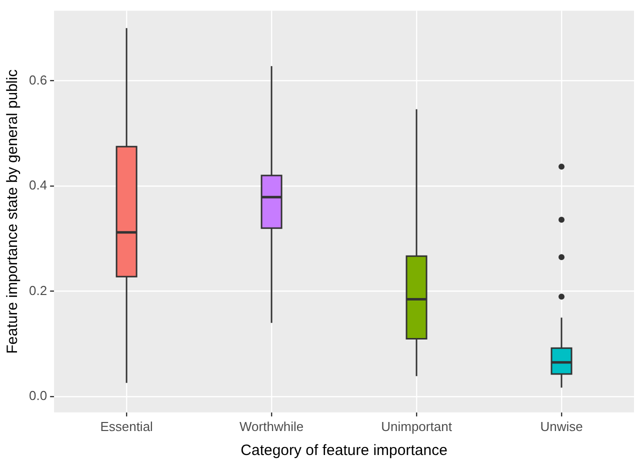 This screenshot has width=644, height=464. What do you see at coordinates (13, 211) in the screenshot?
I see `y-axis-title: Feature importance state by general public` at bounding box center [13, 211].